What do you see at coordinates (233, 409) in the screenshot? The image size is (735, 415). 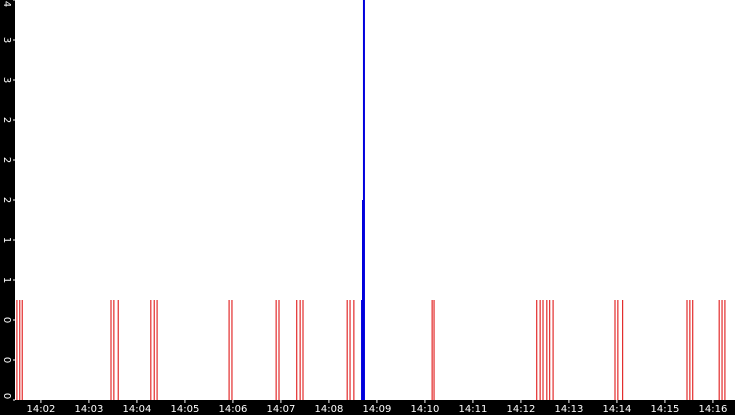 I see `x-tick-label: 14:06` at bounding box center [233, 409].